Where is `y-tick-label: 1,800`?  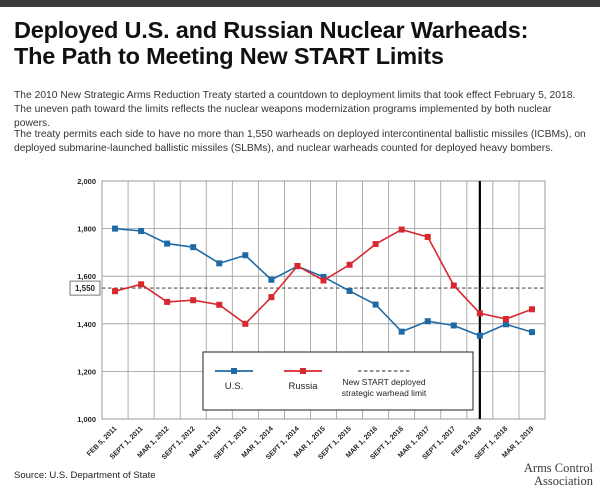 y-tick-label: 1,800 is located at coordinates (86, 229).